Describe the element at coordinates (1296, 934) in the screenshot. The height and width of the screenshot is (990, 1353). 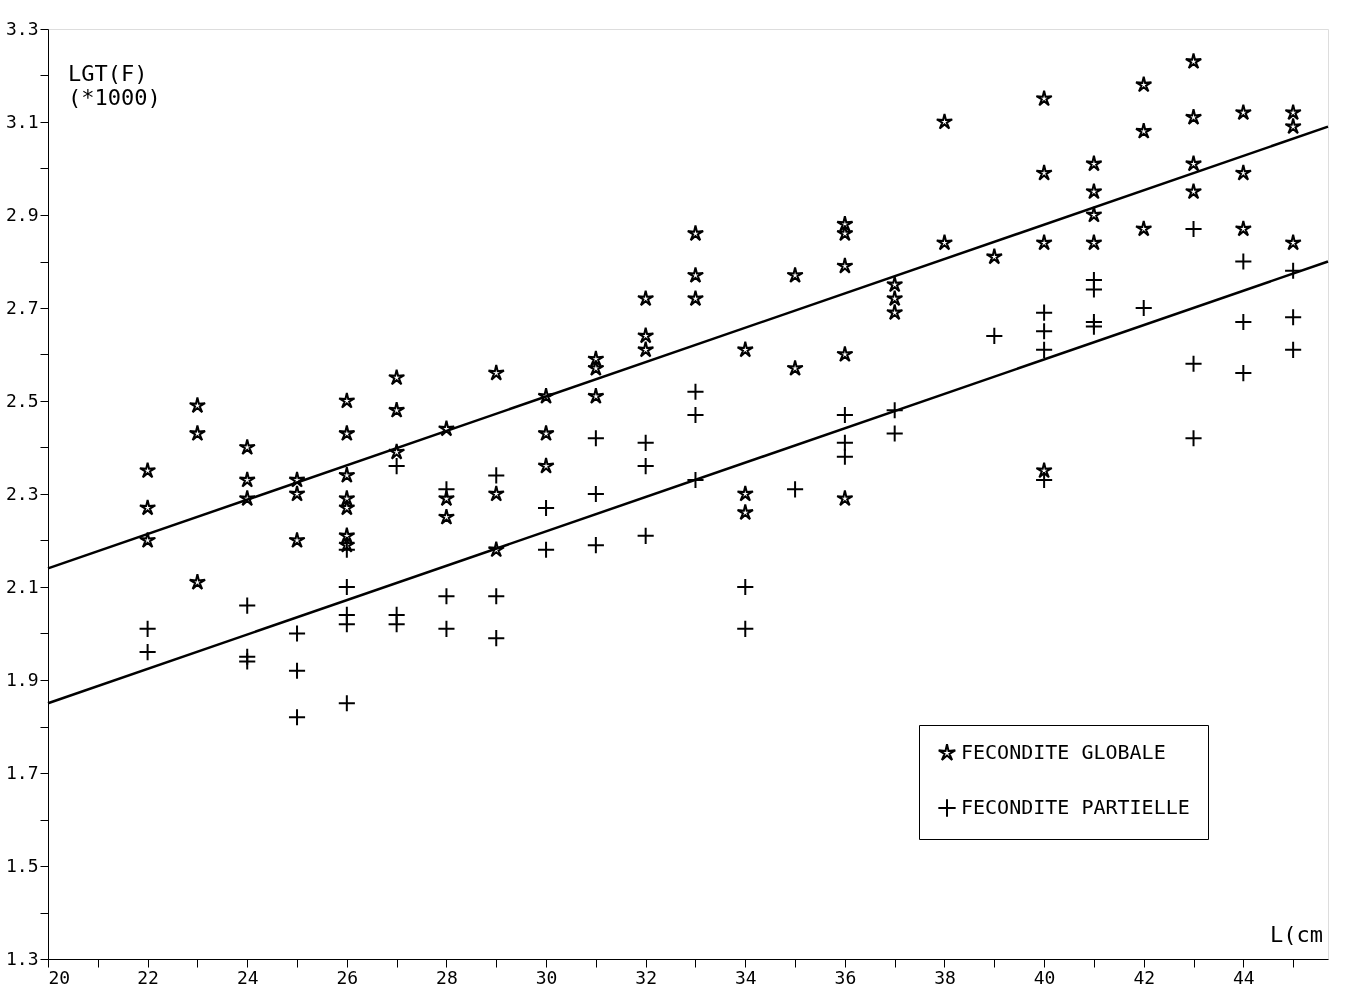
I see `x-axis-title: L(cm` at that location.